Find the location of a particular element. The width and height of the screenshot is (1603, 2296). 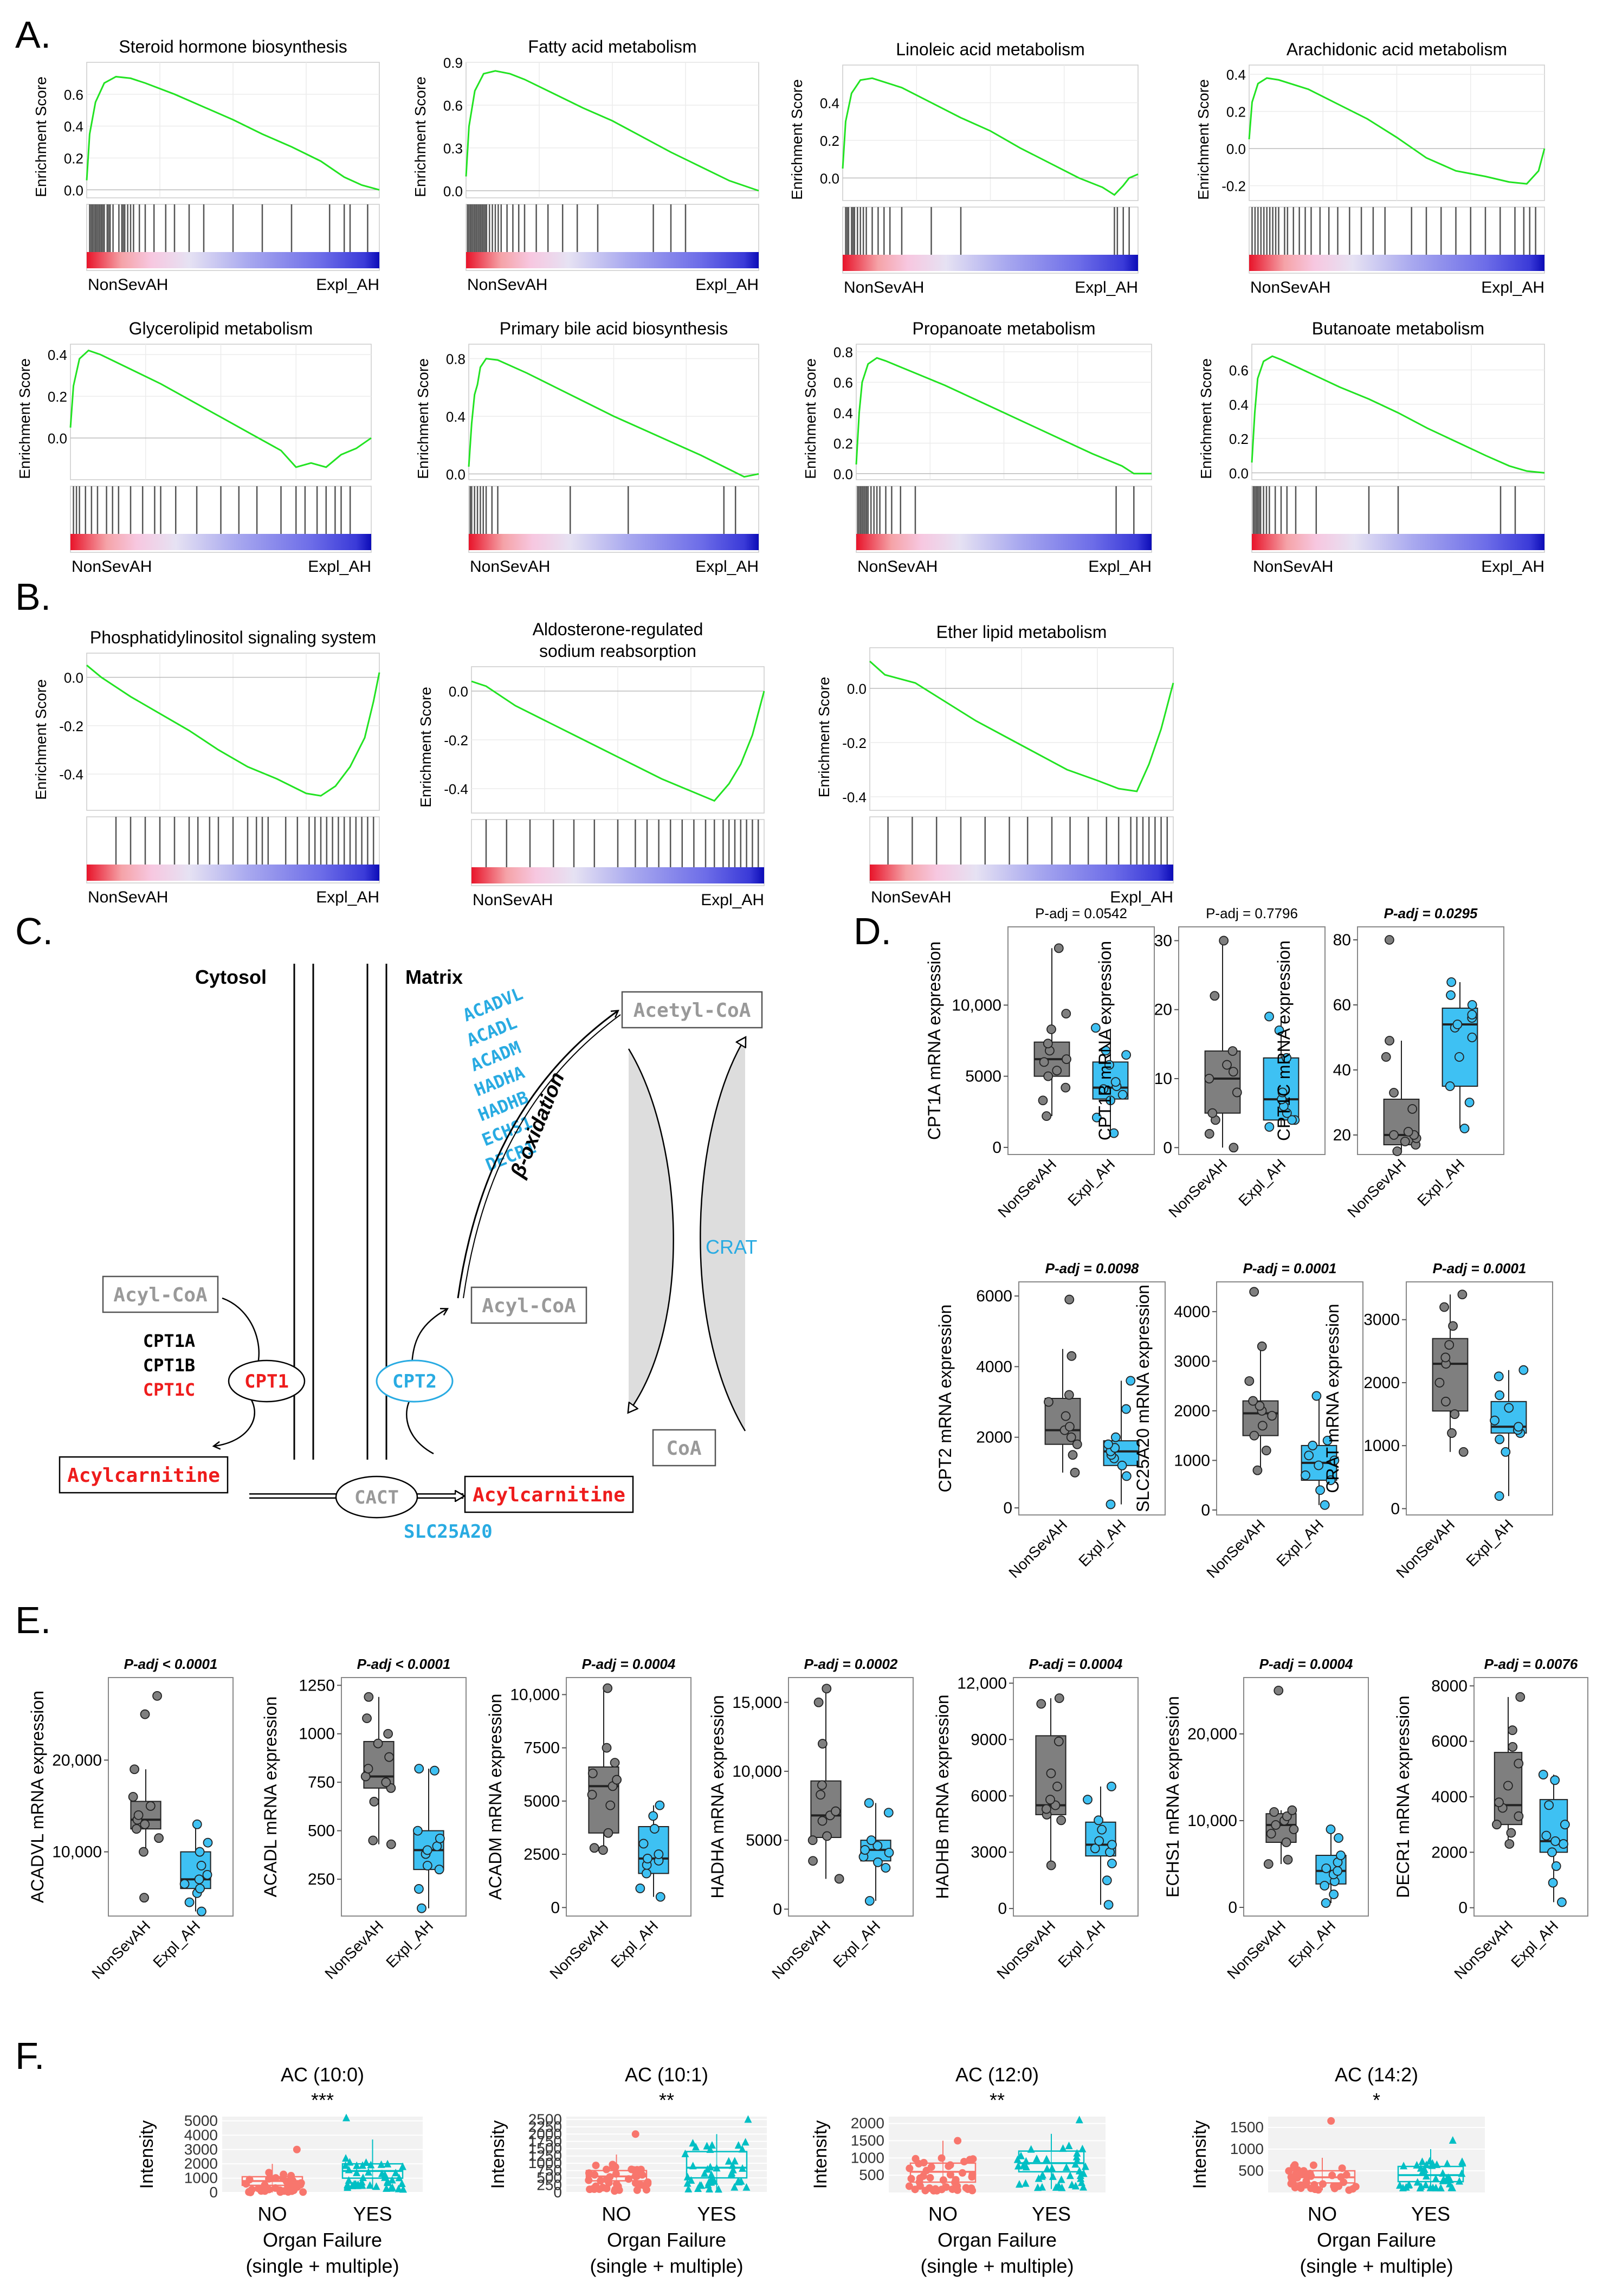

acylcarnitine-cytosol-label: Acylcarnitine is located at coordinates (143, 1476).